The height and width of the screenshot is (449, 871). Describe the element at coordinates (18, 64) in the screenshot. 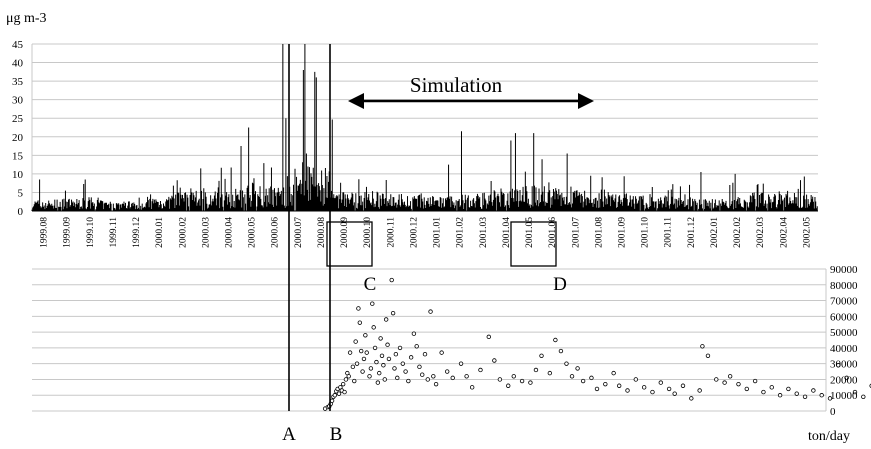

I see `top-y-tick-label: 40` at that location.